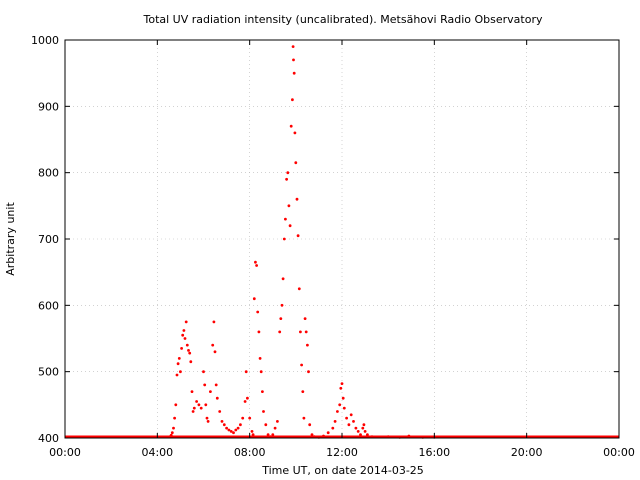 The width and height of the screenshot is (640, 480). What do you see at coordinates (527, 452) in the screenshot?
I see `x-tick-label: 20:00` at bounding box center [527, 452].